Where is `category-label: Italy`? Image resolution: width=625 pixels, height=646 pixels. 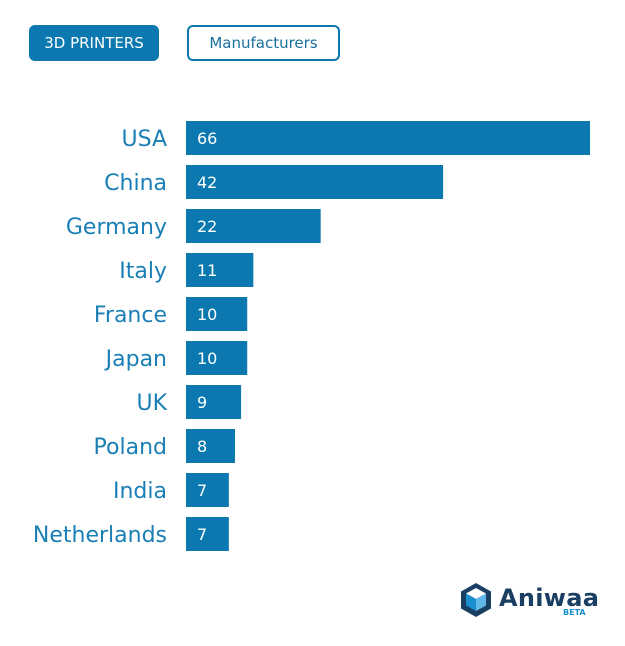 category-label: Italy is located at coordinates (143, 271).